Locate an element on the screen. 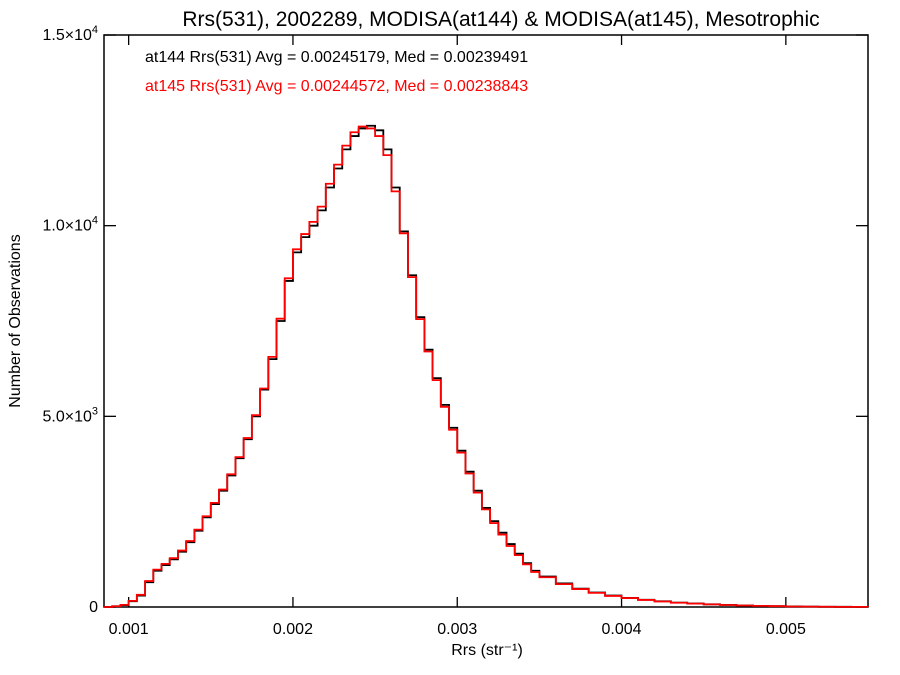 This screenshot has width=900, height=675. x-tick-label-4: 0.005 is located at coordinates (786, 629).